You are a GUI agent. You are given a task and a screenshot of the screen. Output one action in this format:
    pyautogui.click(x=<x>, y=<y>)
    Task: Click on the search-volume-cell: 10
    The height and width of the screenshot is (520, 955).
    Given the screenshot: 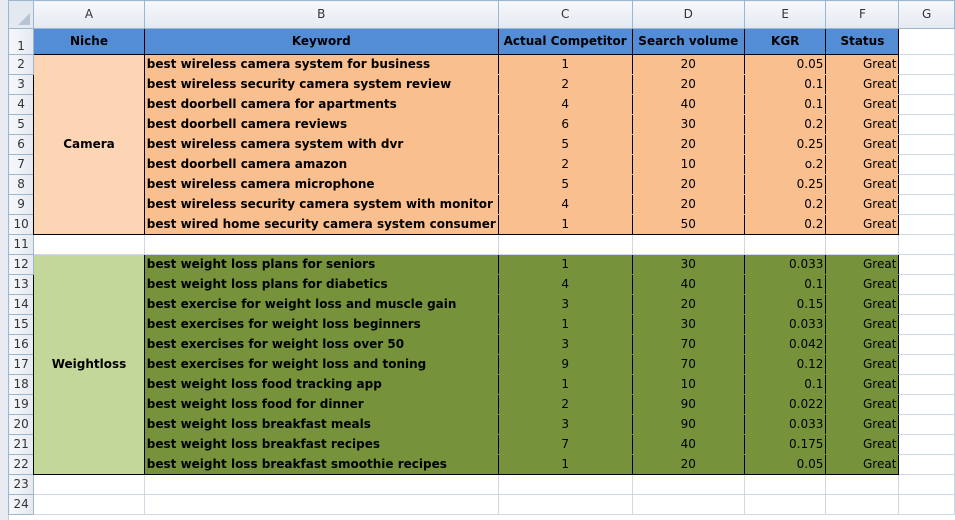 What is the action you would take?
    pyautogui.click(x=688, y=384)
    